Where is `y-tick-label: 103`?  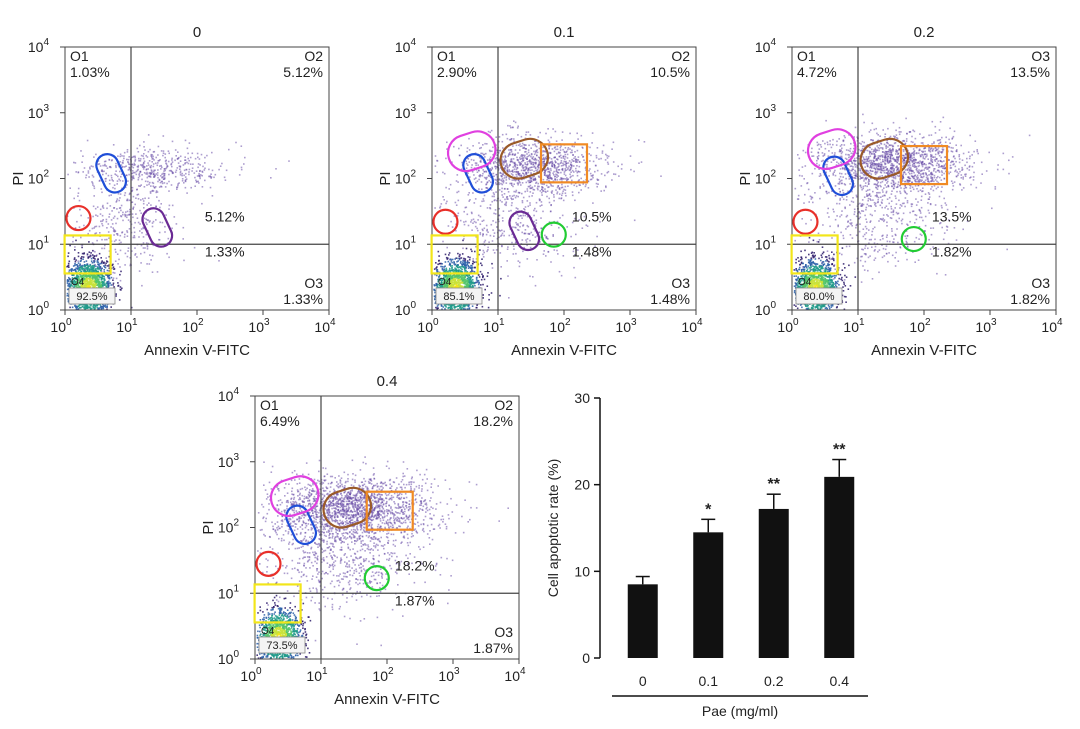 y-tick-label: 103 is located at coordinates (39, 112).